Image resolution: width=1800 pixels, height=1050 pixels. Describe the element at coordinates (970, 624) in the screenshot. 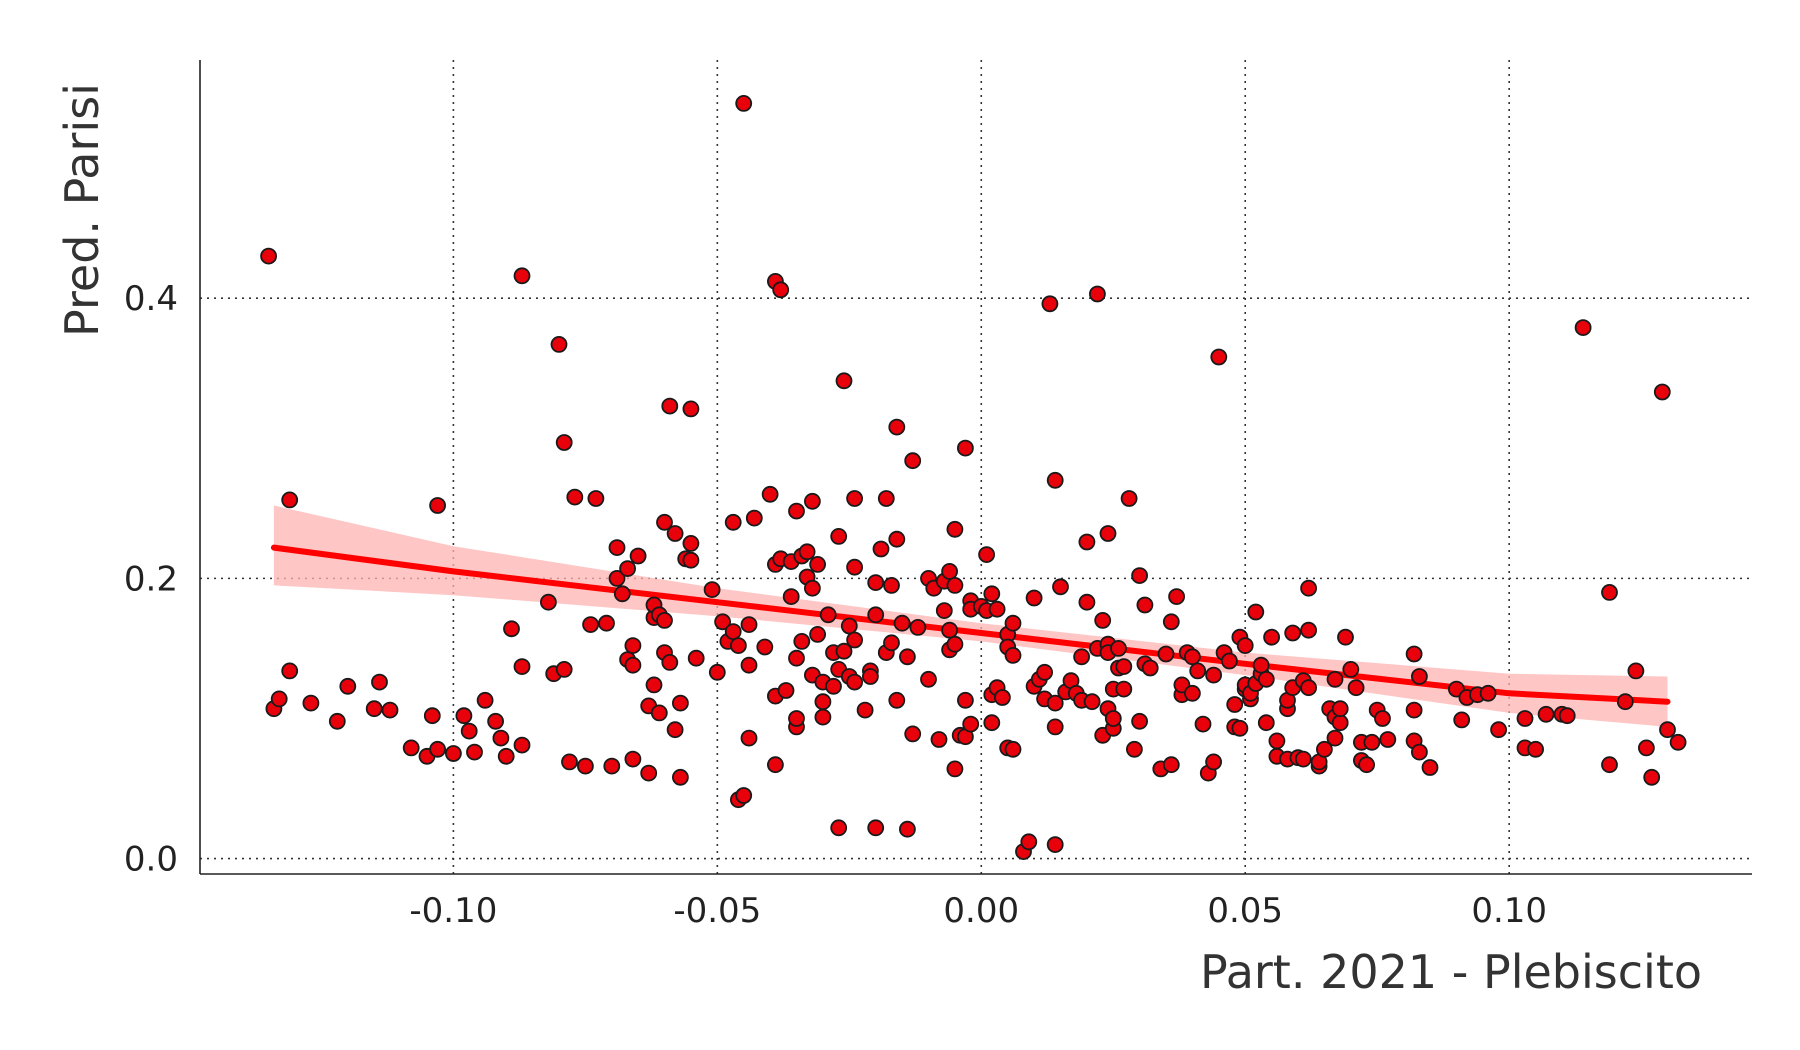

I see `trend-line-layer` at that location.